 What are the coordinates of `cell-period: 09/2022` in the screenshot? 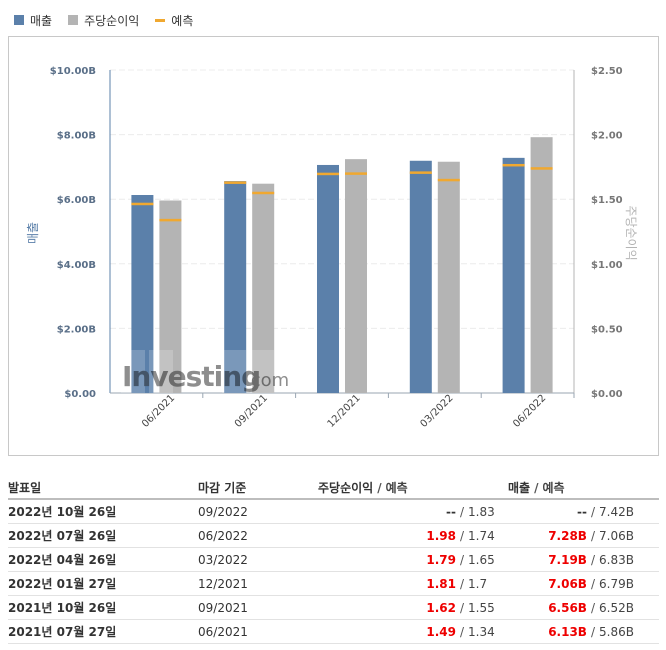 It's located at (258, 511).